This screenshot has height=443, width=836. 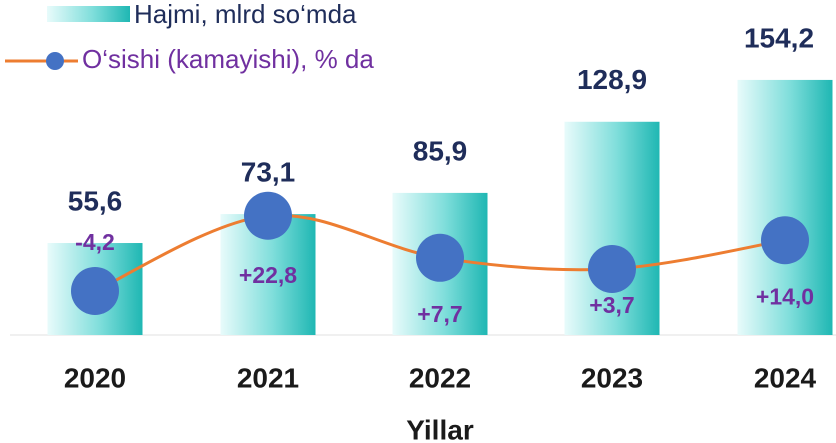 I want to click on x-tick-label: 2022, so click(x=440, y=377).